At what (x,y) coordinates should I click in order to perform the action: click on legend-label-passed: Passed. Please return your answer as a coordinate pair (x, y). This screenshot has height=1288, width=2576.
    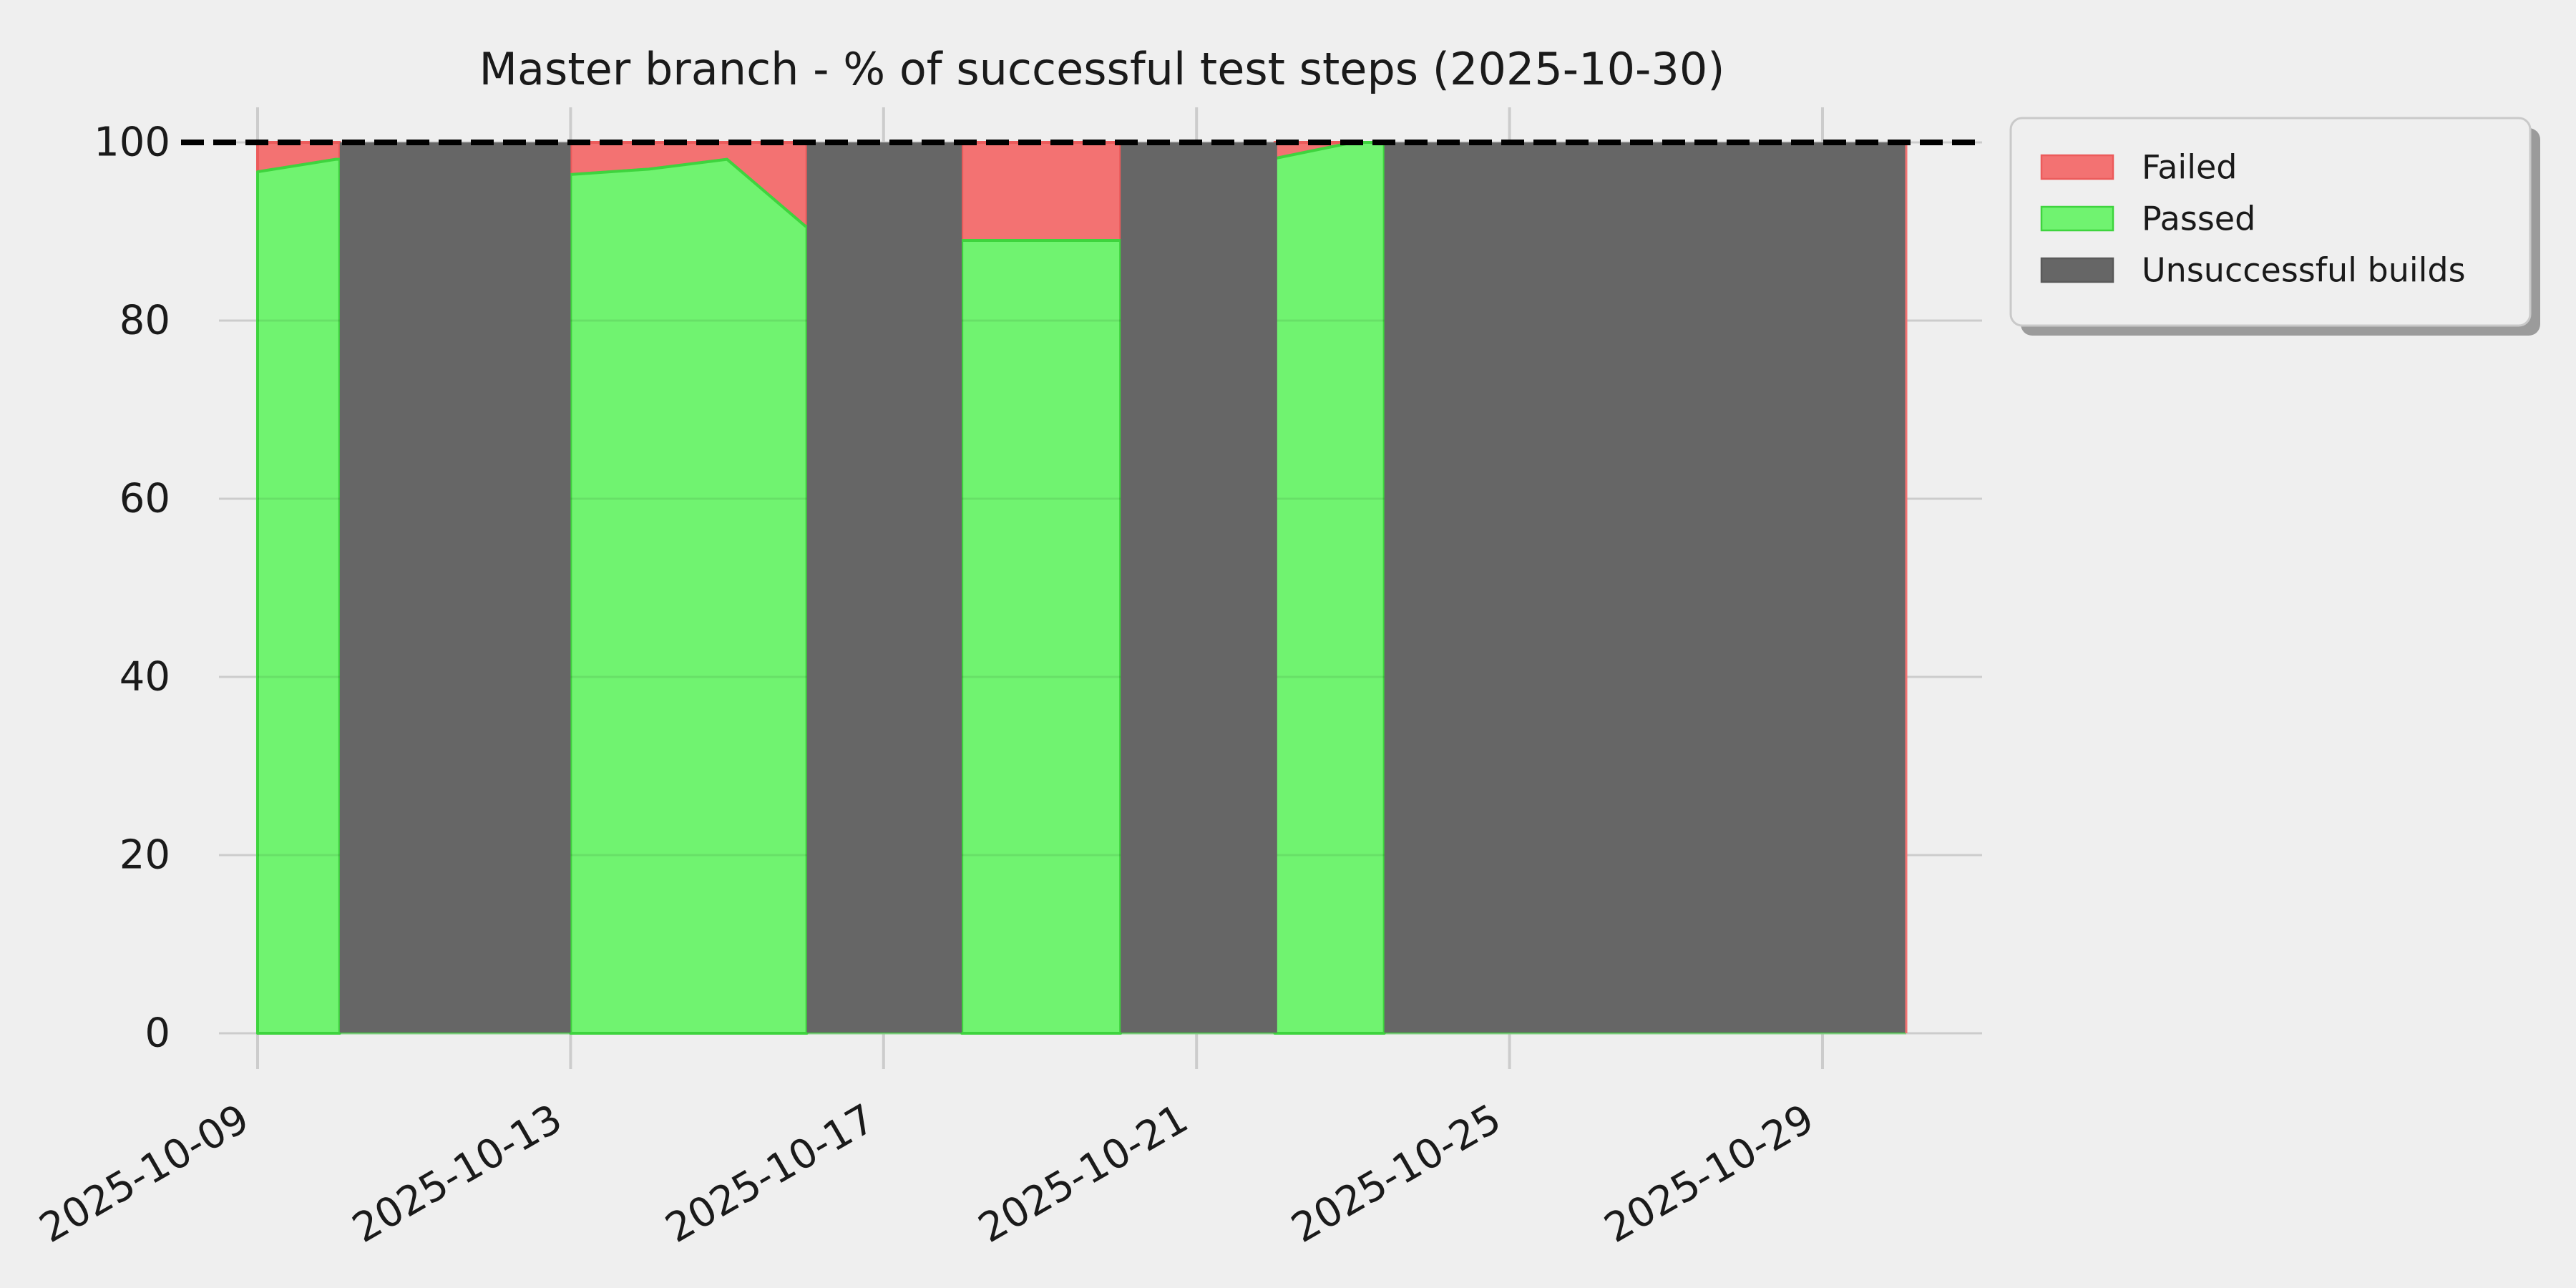
    Looking at the image, I should click on (2198, 219).